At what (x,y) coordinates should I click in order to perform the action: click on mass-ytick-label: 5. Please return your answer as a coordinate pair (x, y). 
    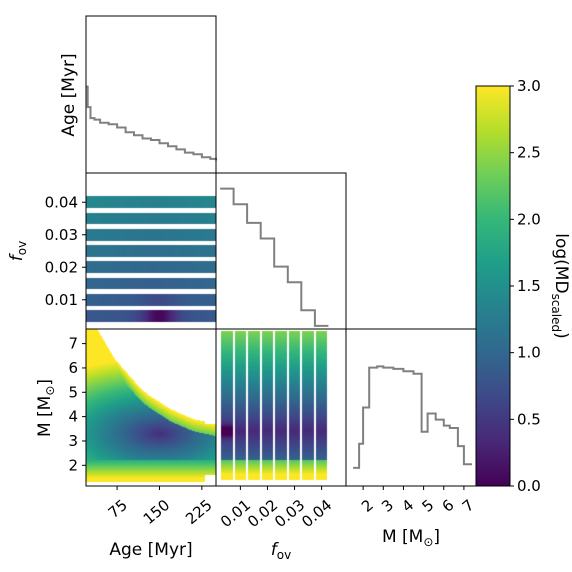
    Looking at the image, I should click on (73, 392).